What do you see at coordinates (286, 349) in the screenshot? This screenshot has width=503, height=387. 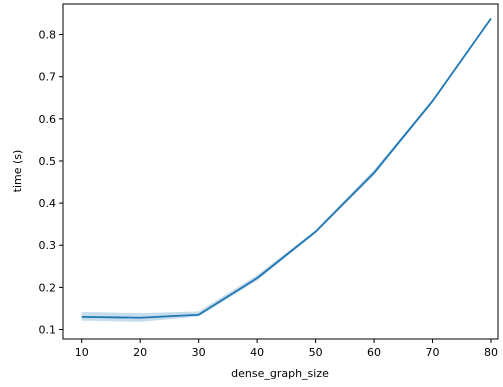 I see `x-axis-ticks: 10 20 30 40 50 60 70 80` at bounding box center [286, 349].